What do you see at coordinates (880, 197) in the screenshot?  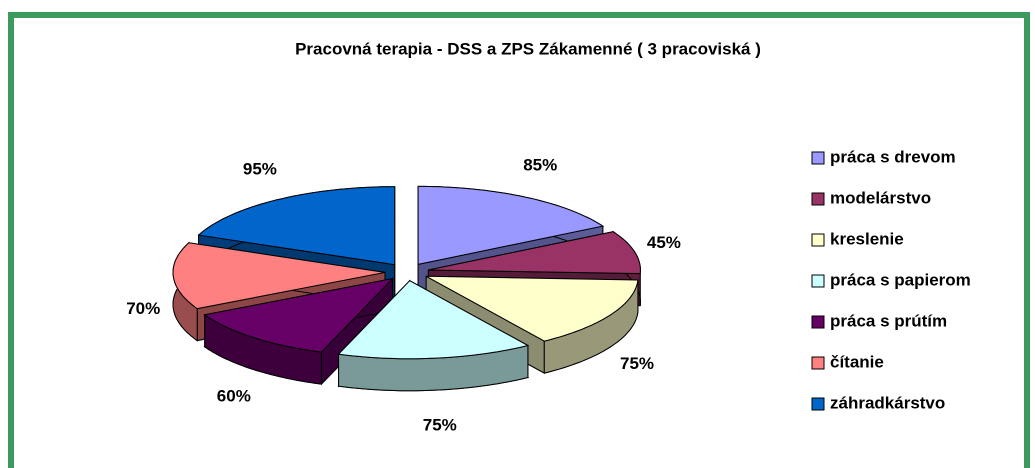 I see `legend-label: modelárstvo` at bounding box center [880, 197].